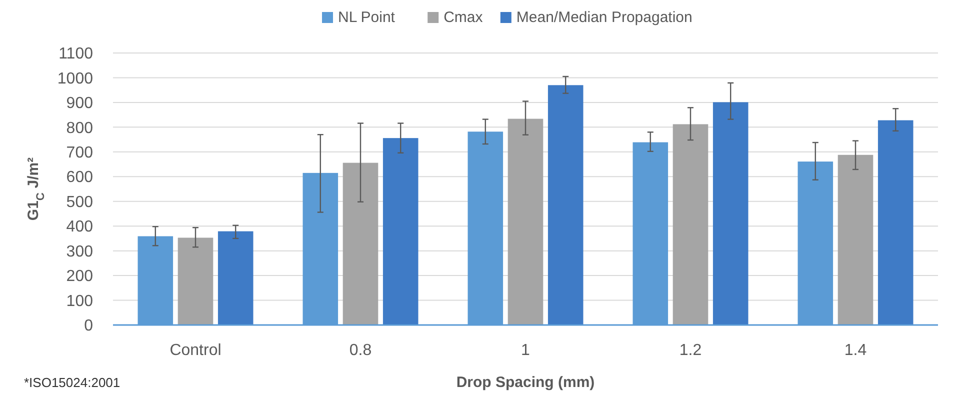 The image size is (961, 403). What do you see at coordinates (72, 382) in the screenshot?
I see `text: *ISO15024:2001` at bounding box center [72, 382].